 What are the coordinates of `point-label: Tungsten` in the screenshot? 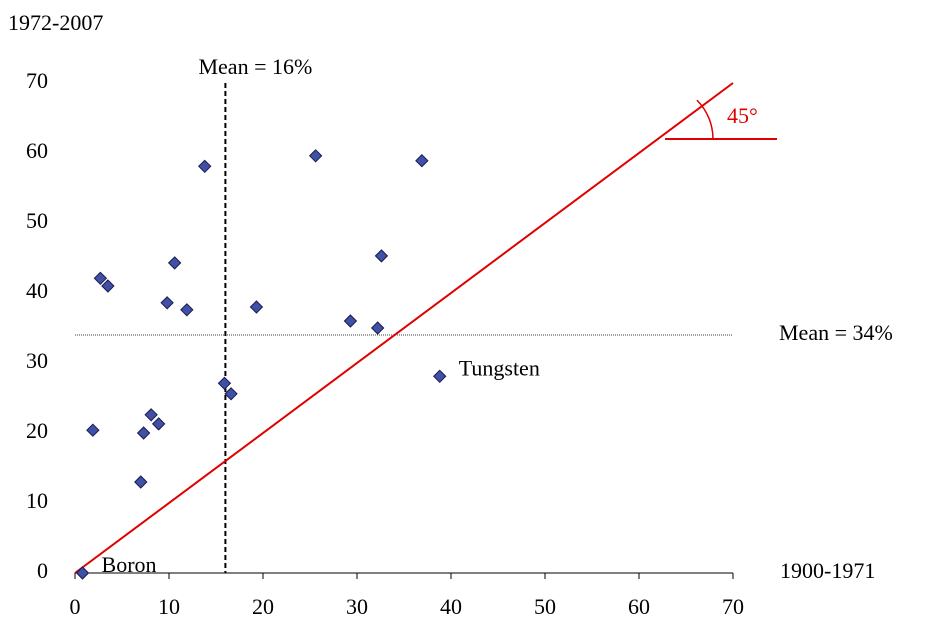 It's located at (499, 367).